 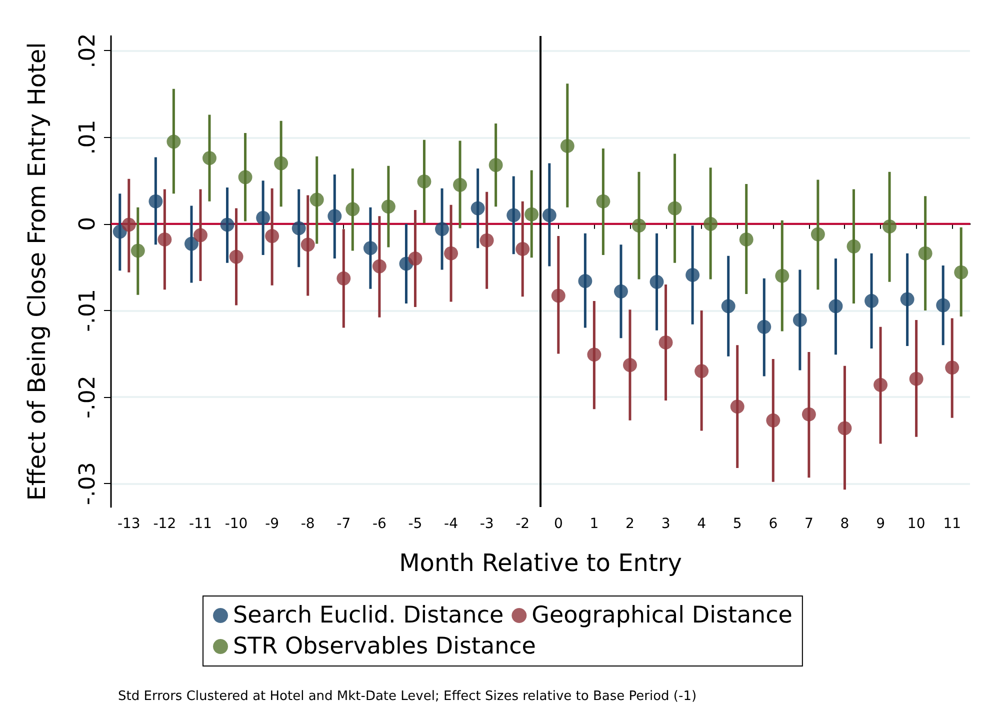 I want to click on x-tick-label: -11, so click(x=200, y=524).